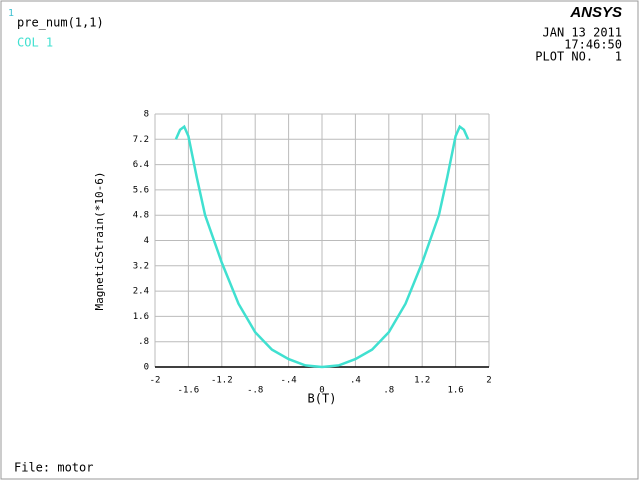 The image size is (640, 481). Describe the element at coordinates (322, 399) in the screenshot. I see `x-axis-label: B(T)` at that location.